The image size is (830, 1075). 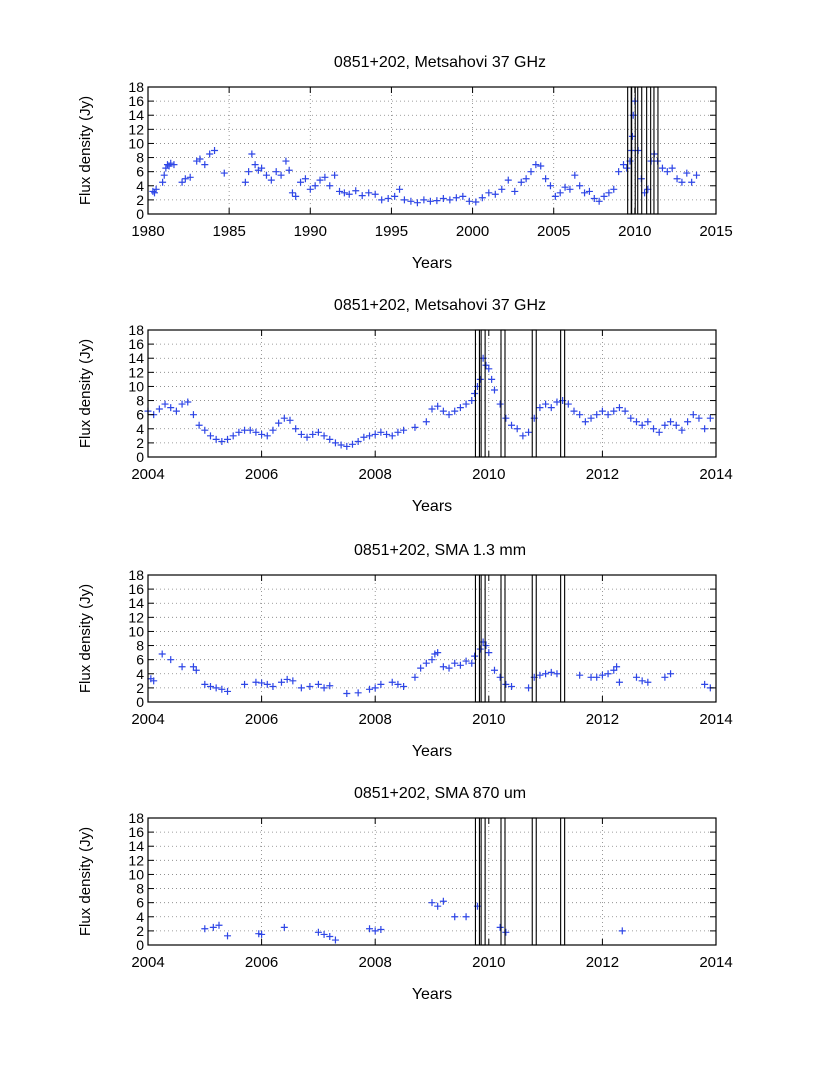 What do you see at coordinates (472, 231) in the screenshot?
I see `x-tick-label: 2000` at bounding box center [472, 231].